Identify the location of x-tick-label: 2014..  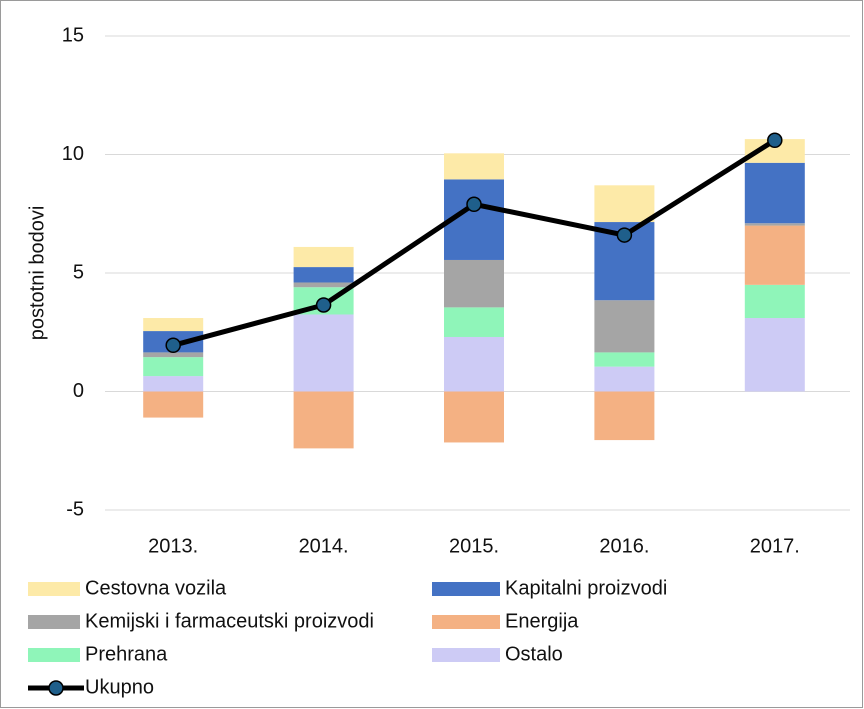
(324, 546).